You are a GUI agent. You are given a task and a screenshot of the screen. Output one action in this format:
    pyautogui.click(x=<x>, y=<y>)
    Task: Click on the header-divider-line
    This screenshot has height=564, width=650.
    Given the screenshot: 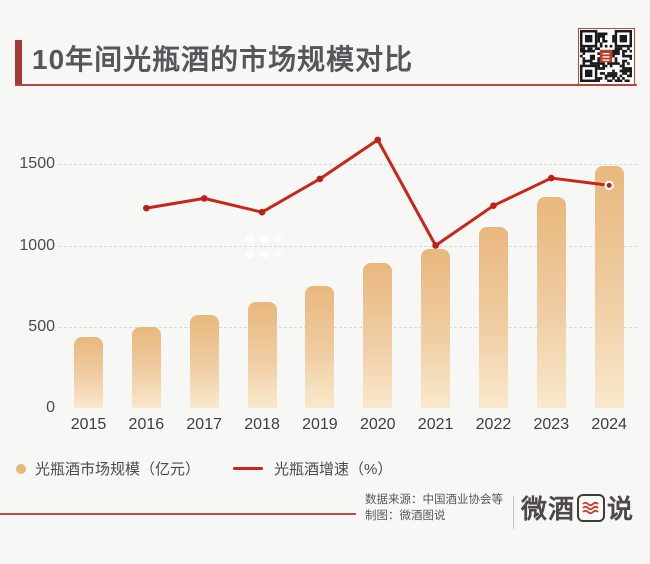 What is the action you would take?
    pyautogui.click(x=326, y=85)
    